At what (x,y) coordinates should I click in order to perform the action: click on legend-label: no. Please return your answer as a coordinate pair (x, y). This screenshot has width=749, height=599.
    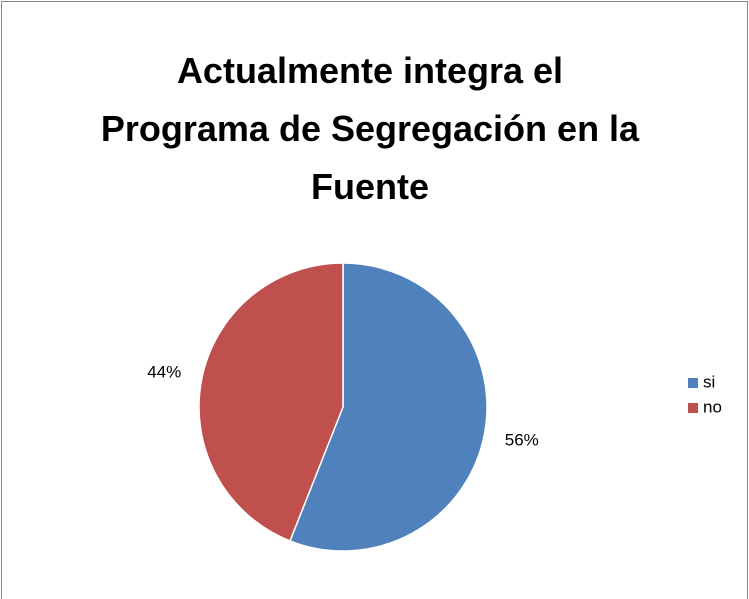
    Looking at the image, I should click on (712, 406).